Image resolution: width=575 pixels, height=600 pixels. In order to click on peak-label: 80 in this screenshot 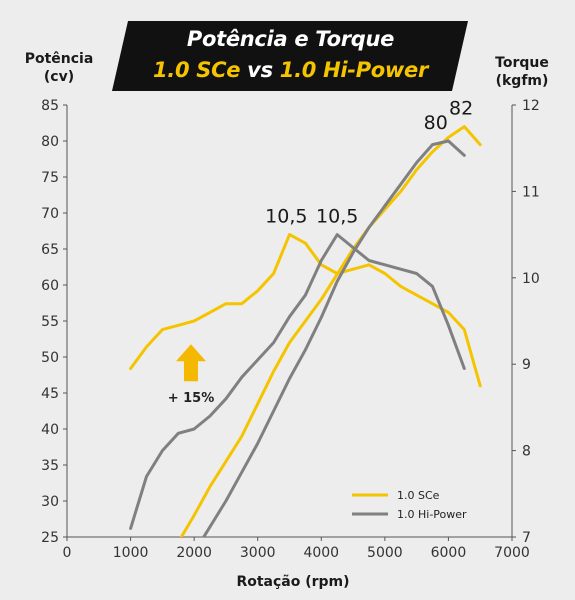, I will do `click(436, 123)`.